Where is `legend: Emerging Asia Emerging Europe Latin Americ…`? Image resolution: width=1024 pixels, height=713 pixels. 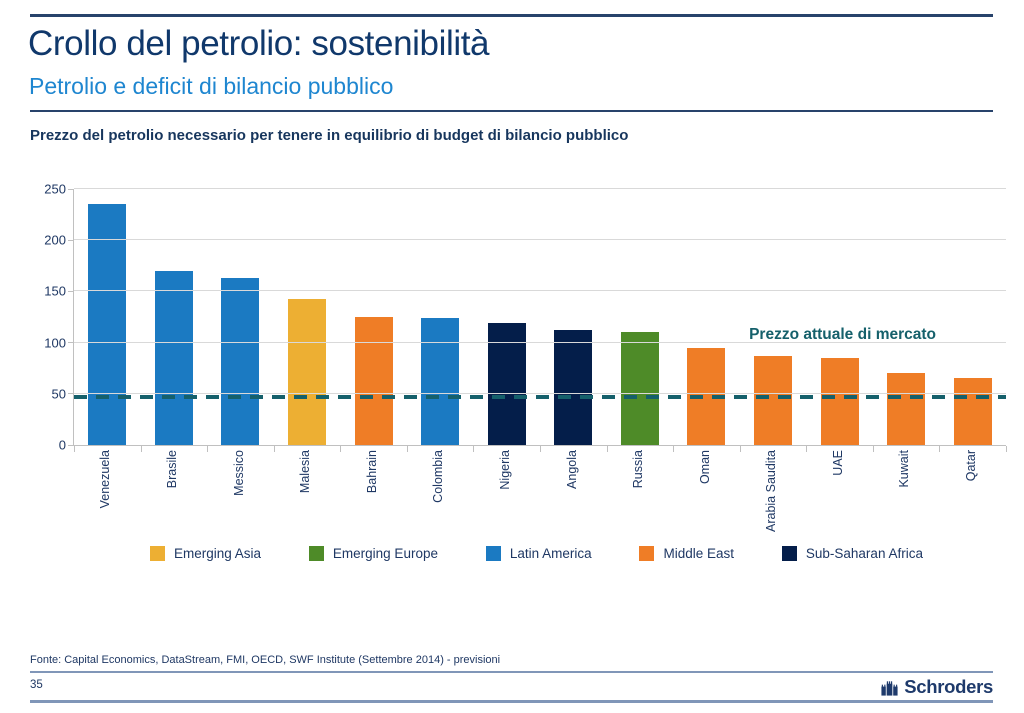
legend: Emerging Asia Emerging Europe Latin Americ… is located at coordinates (536, 553).